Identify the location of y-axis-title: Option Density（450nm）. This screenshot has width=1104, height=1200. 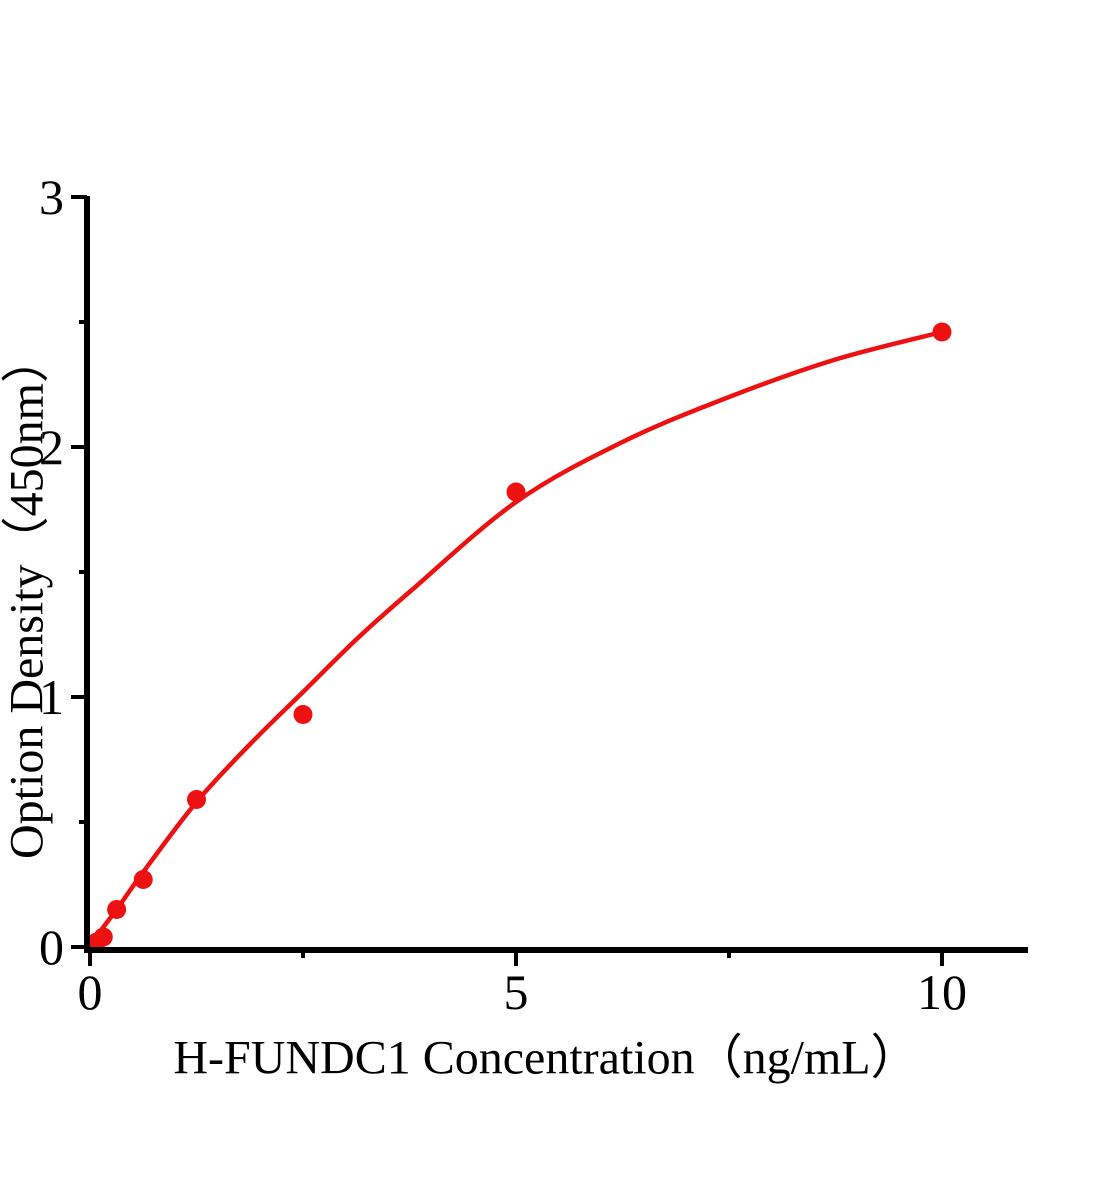
(27, 597).